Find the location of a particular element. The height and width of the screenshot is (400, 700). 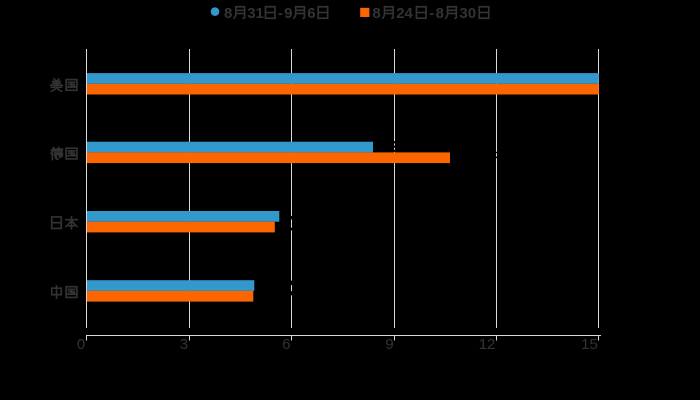

svg-text: 24 is located at coordinates (404, 13).